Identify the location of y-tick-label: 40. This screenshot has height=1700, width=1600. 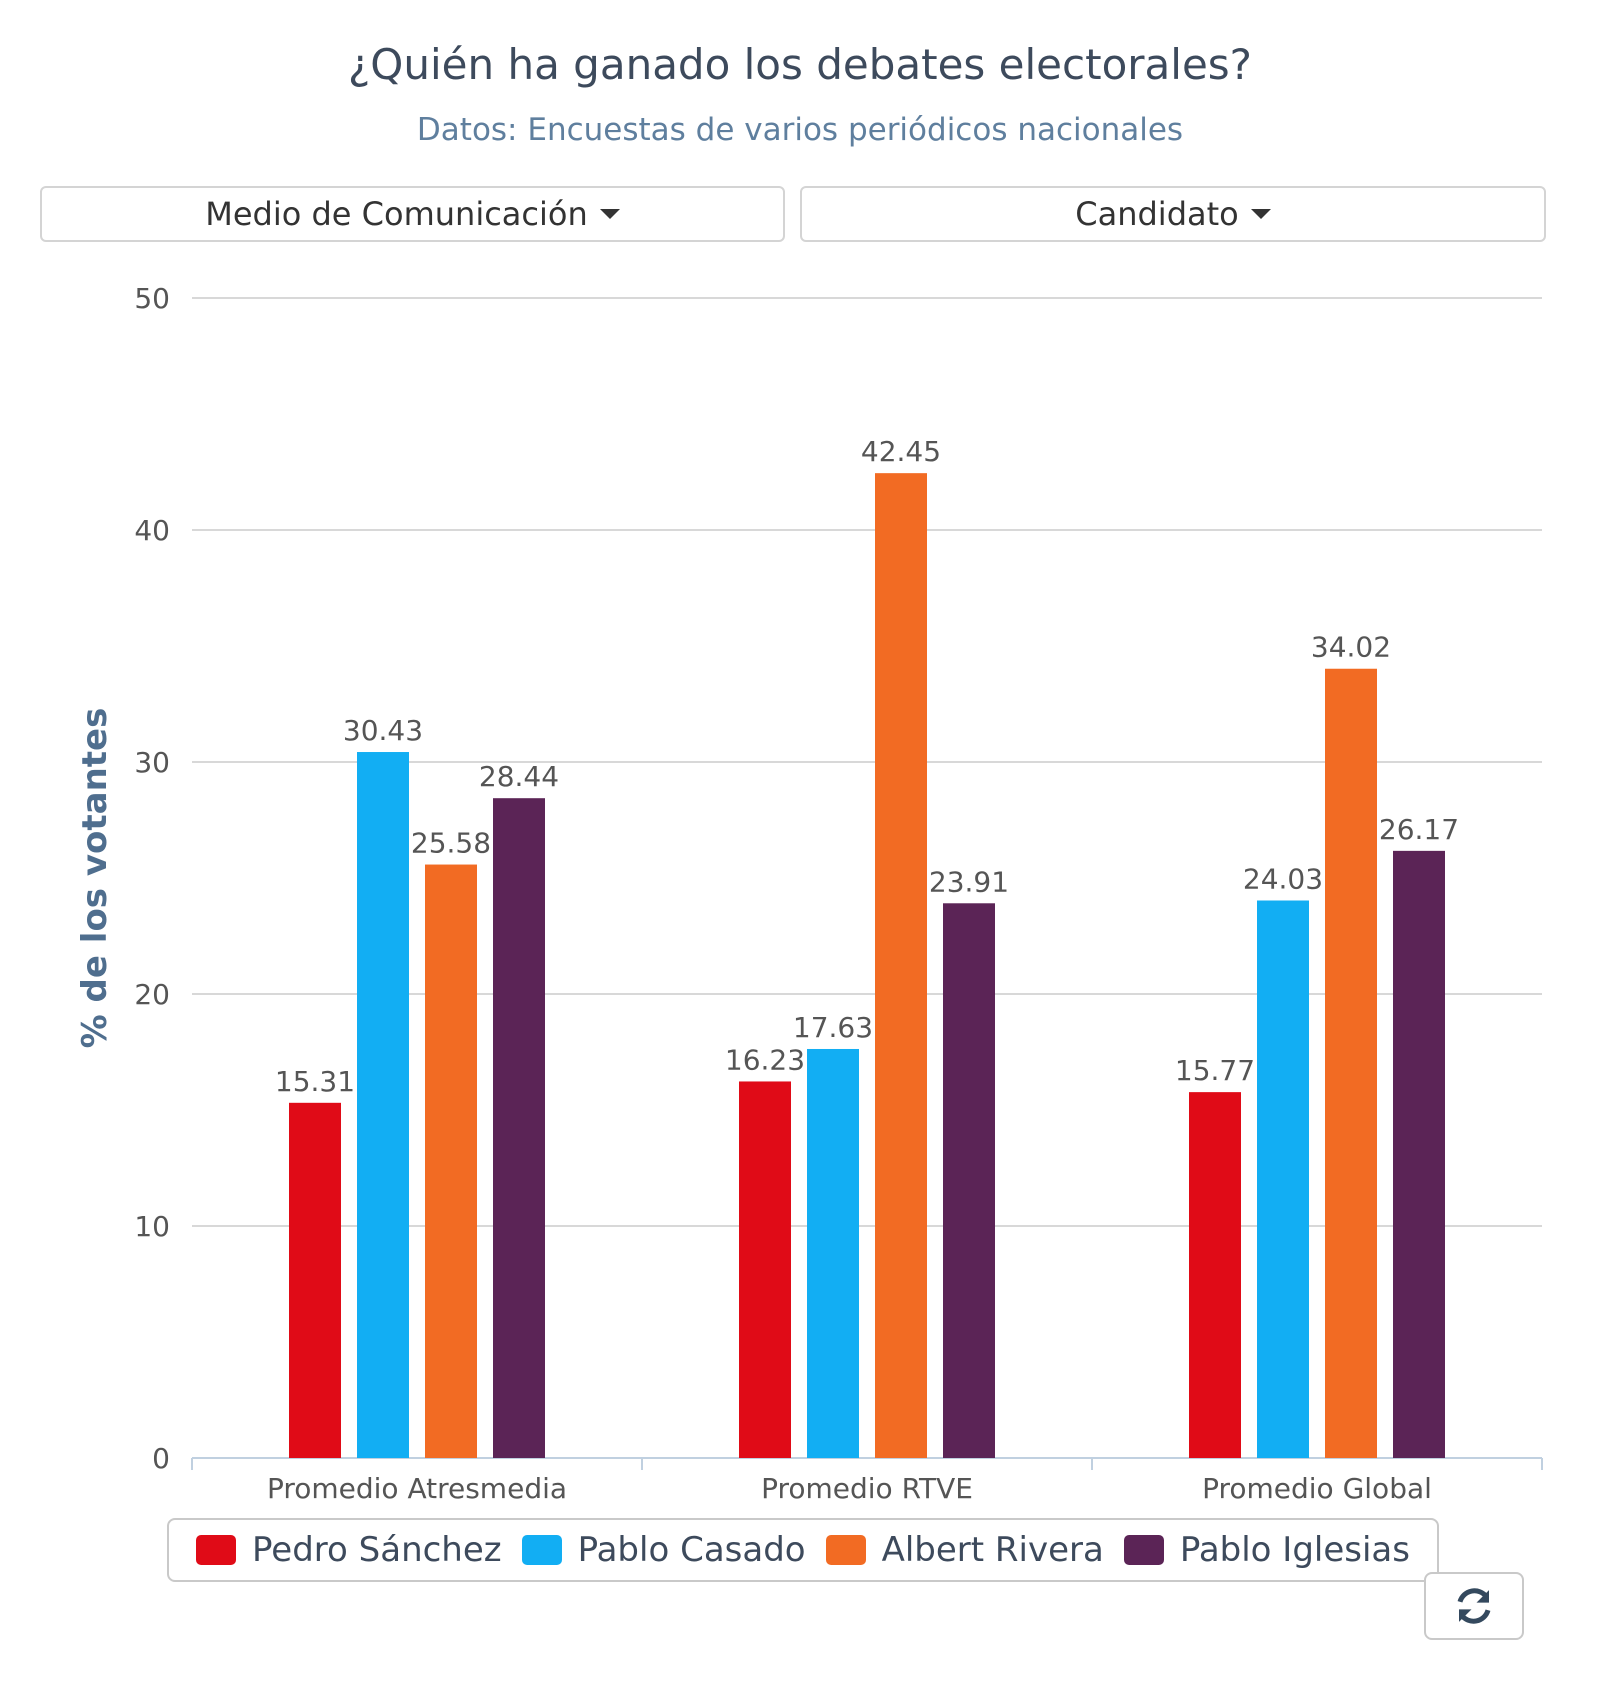
(152, 530).